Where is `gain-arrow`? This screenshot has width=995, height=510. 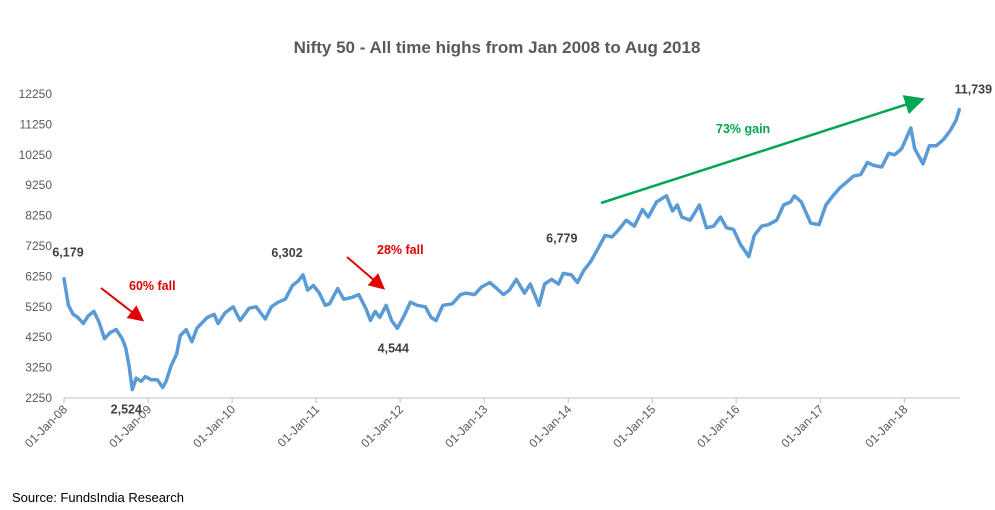 gain-arrow is located at coordinates (762, 150).